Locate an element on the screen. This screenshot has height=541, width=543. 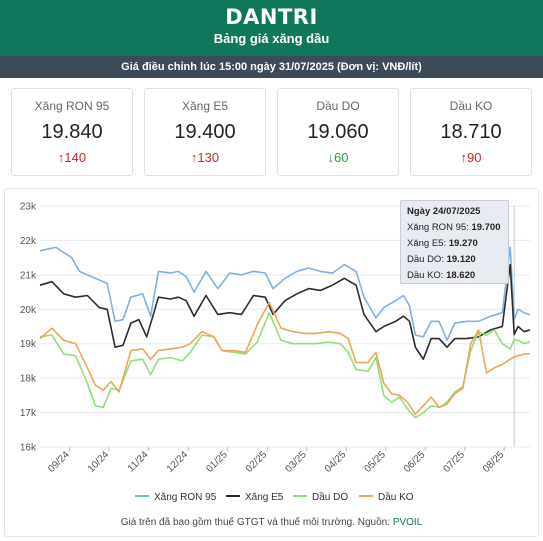
card-price-value: 18.710 is located at coordinates (471, 132).